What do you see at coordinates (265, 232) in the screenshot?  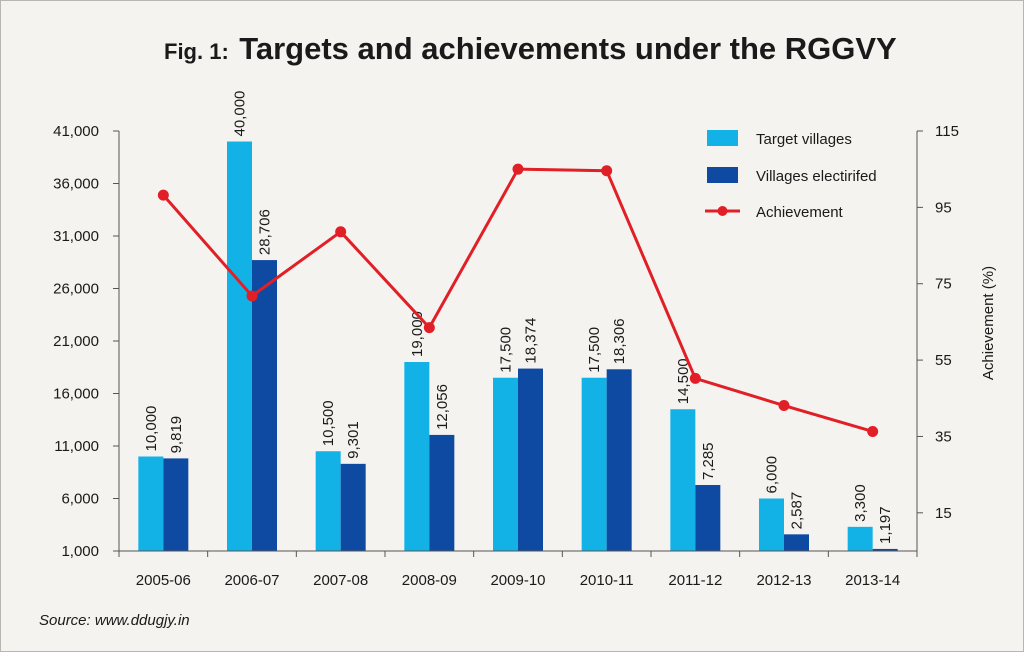 I see `data-label-villages-electirifed: 28,706` at bounding box center [265, 232].